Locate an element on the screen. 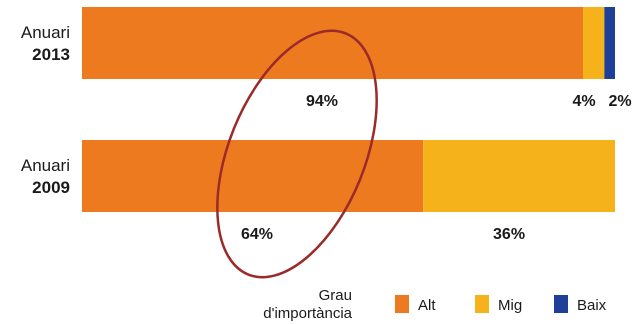 Image resolution: width=644 pixels, height=324 pixels. category-label-line2: 2009 is located at coordinates (51, 187).